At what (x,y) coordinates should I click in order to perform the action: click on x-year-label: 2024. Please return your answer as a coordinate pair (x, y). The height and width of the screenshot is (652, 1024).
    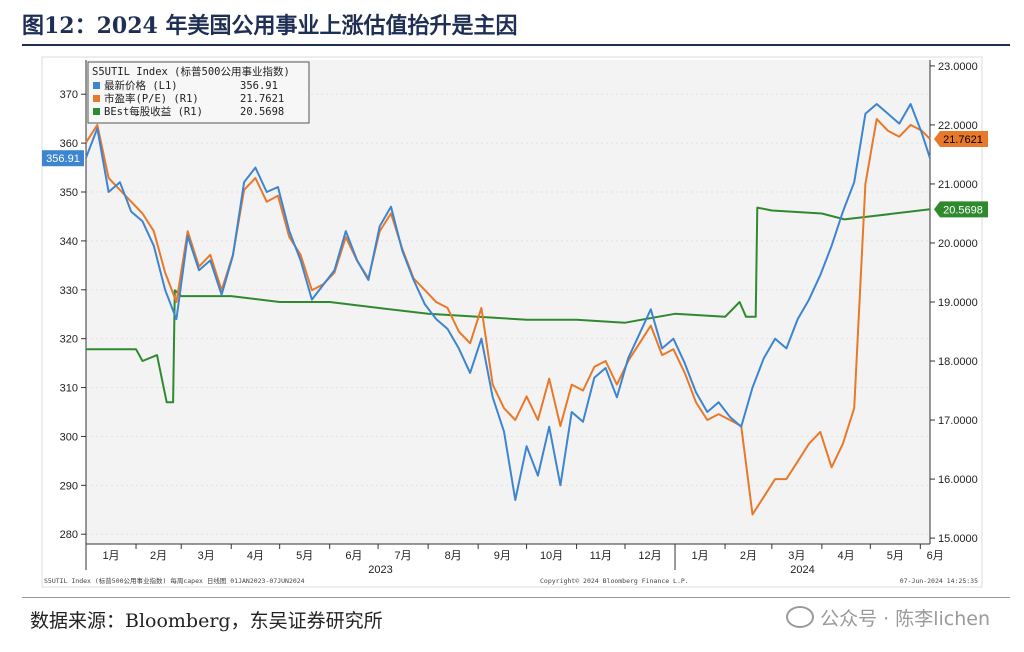
    Looking at the image, I should click on (802, 570).